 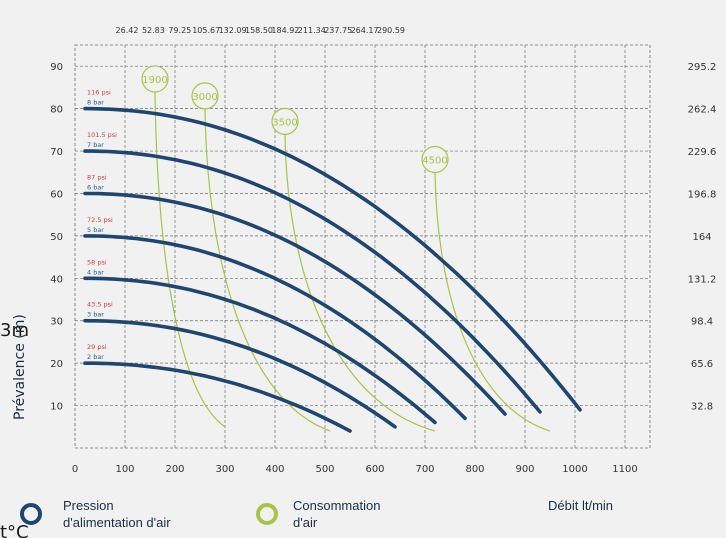 I want to click on right-tick-label: 262.4, so click(x=702, y=110).